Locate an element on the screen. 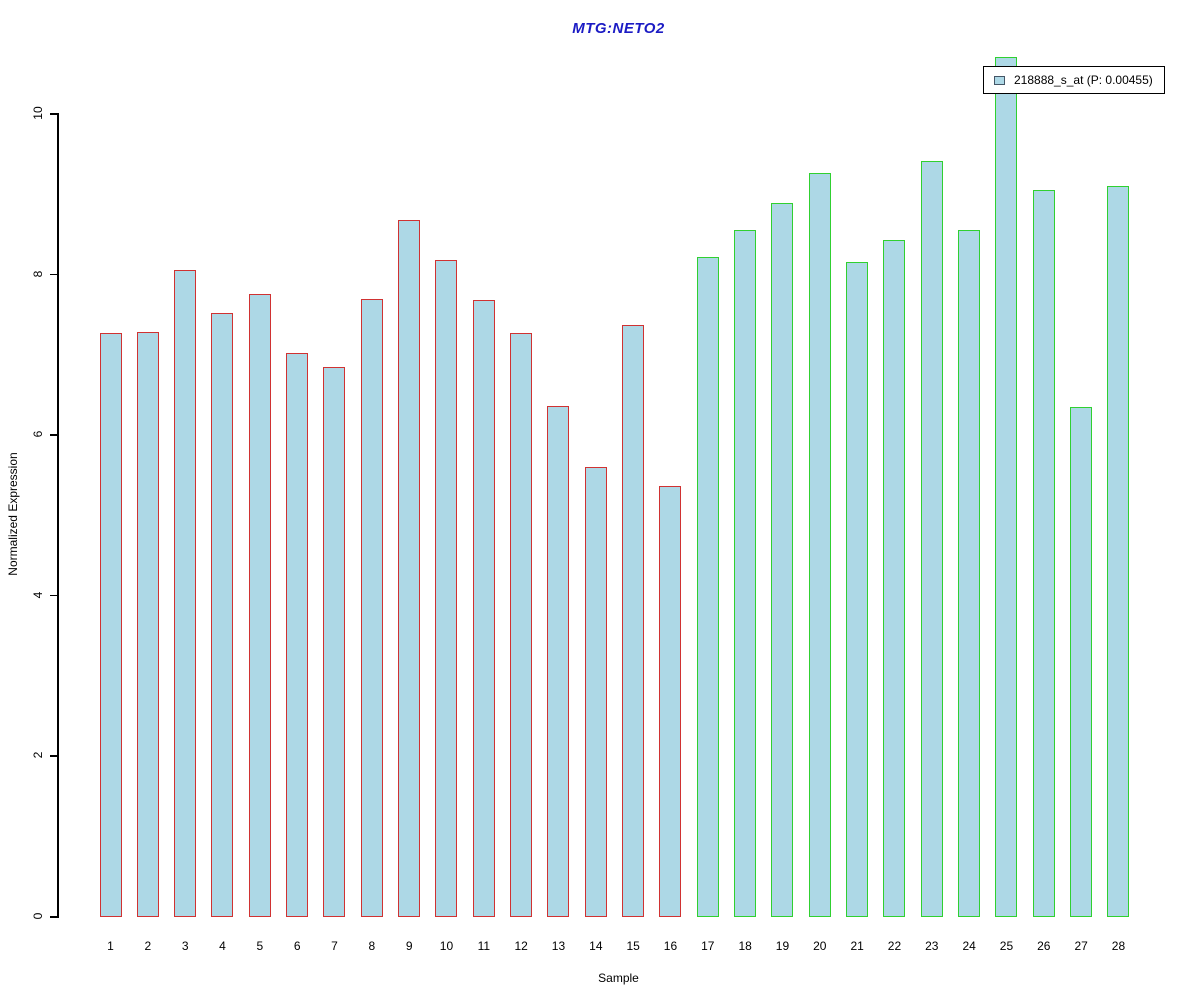 The width and height of the screenshot is (1200, 1000). legend-box: 218888_s_at (P: 0.00455) is located at coordinates (1074, 80).